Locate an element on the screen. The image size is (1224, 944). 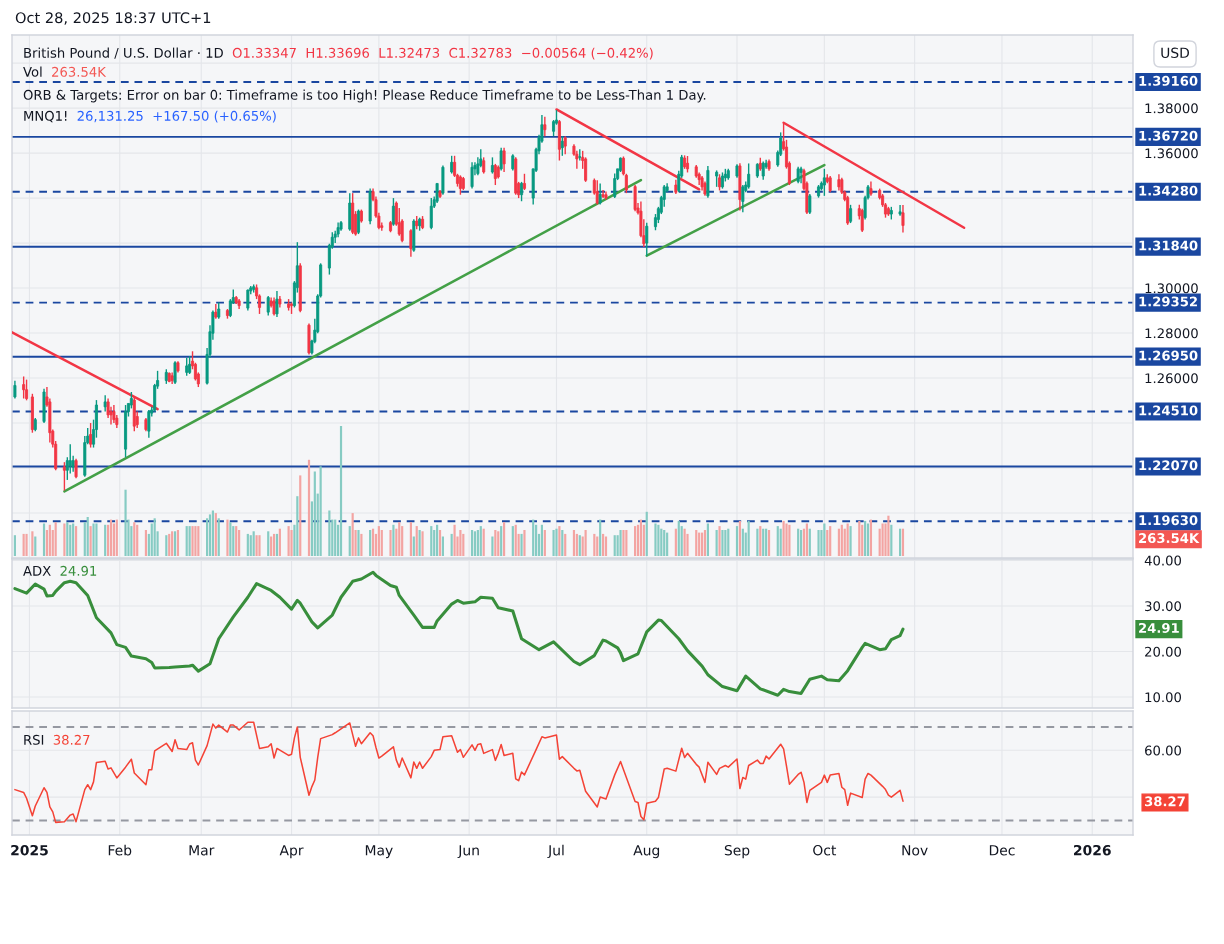
line-series is located at coordinates (459, 772).